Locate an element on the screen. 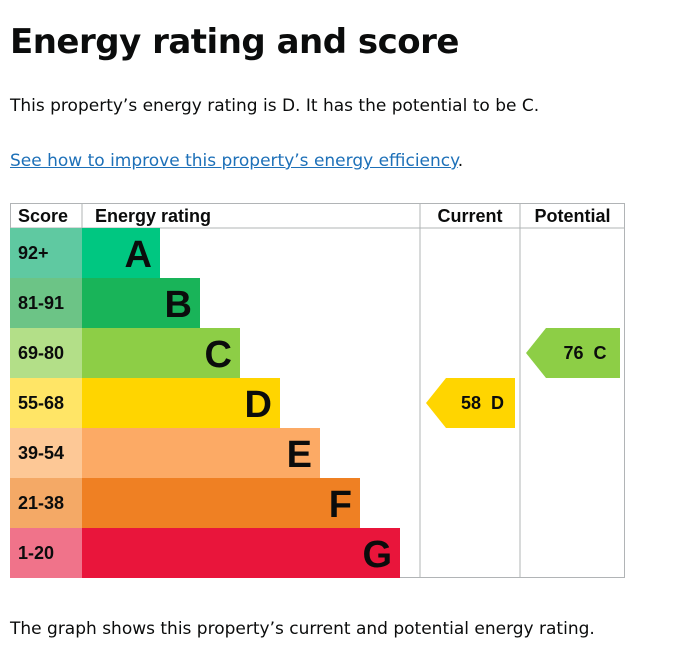  score-cell-e is located at coordinates (46, 453).